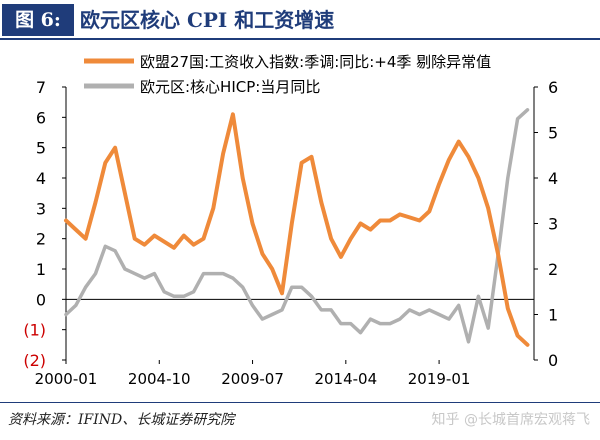 Image resolution: width=600 pixels, height=440 pixels. I want to click on left-tick-label: 2, so click(41, 239).